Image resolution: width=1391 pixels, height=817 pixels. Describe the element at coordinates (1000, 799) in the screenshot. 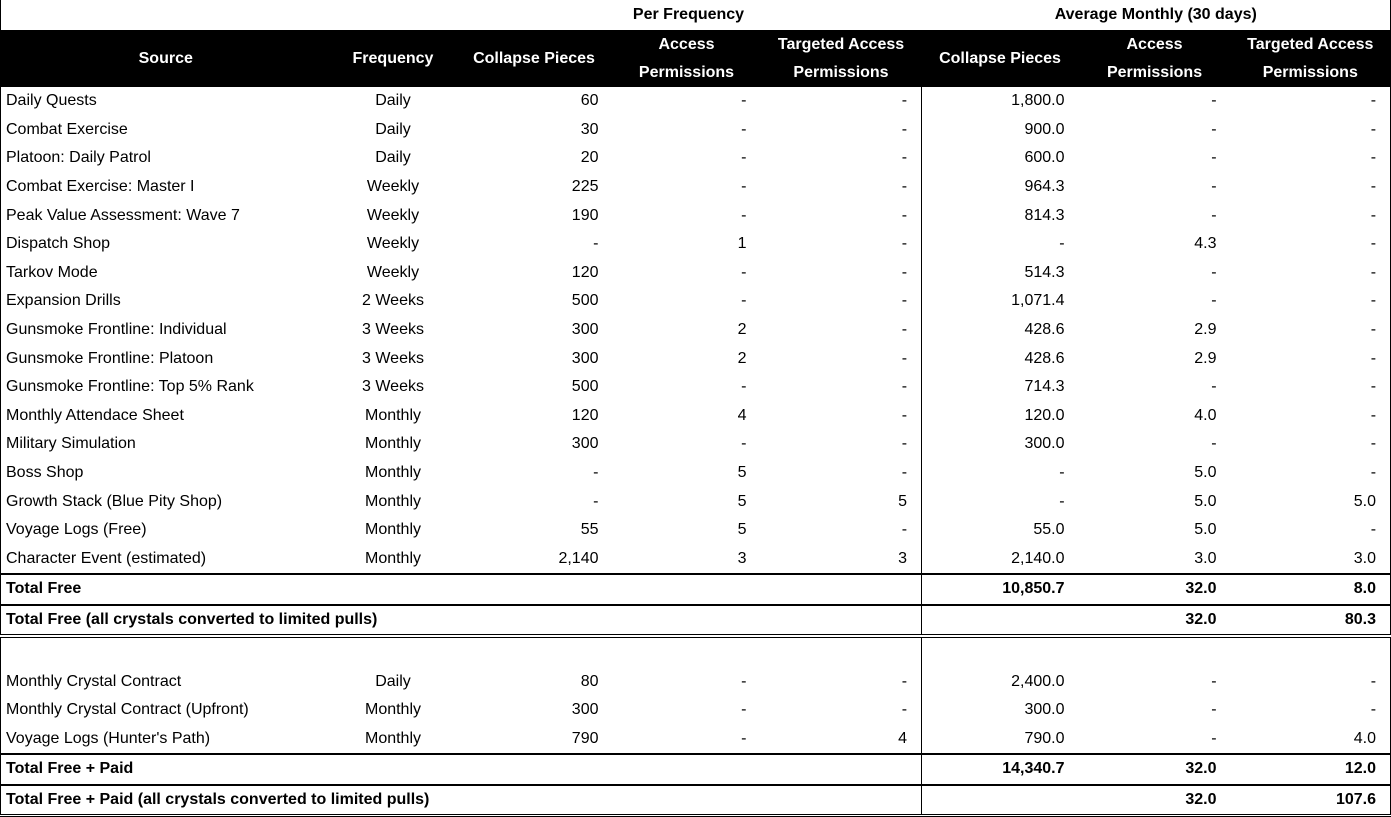

I see `cell-avg-collapse-pieces` at that location.